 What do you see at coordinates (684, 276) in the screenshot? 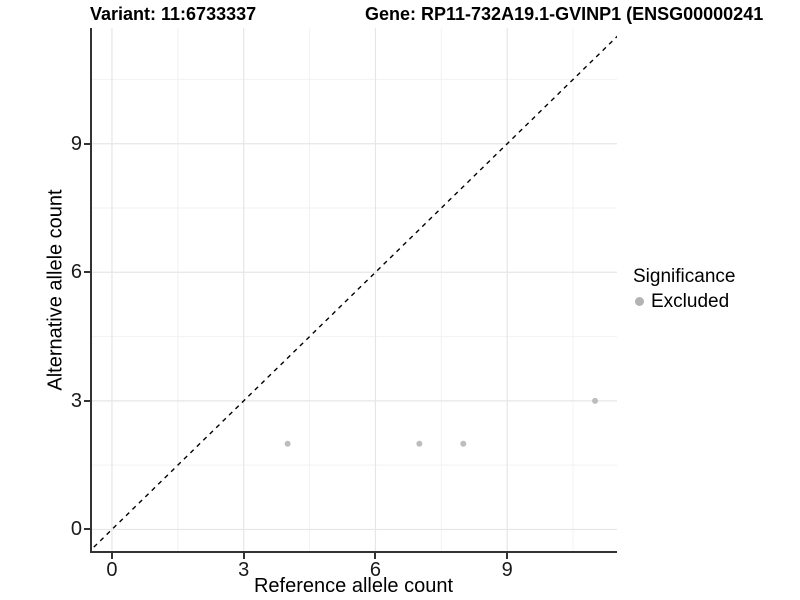
I see `legend-title: Significance` at bounding box center [684, 276].